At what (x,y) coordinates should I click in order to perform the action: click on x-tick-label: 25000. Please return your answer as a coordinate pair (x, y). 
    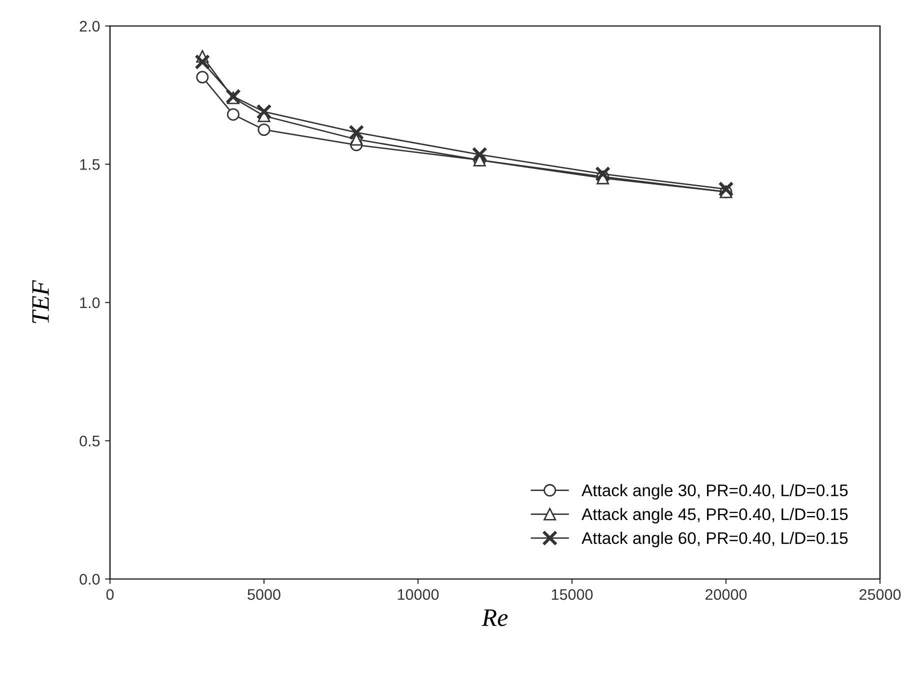
    Looking at the image, I should click on (880, 594).